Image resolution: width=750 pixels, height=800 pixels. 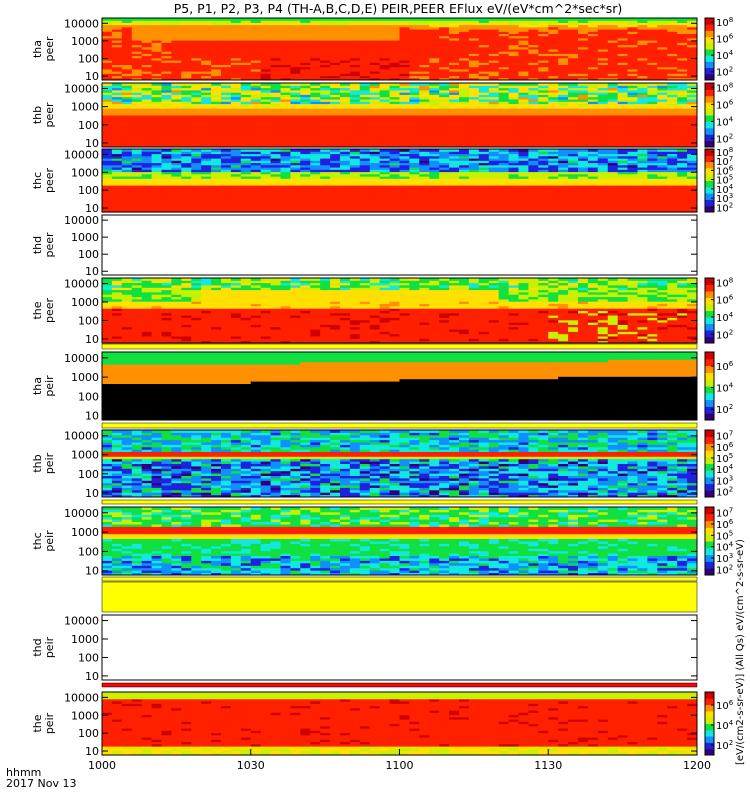 I want to click on y-tick-label: 10, so click(x=92, y=76).